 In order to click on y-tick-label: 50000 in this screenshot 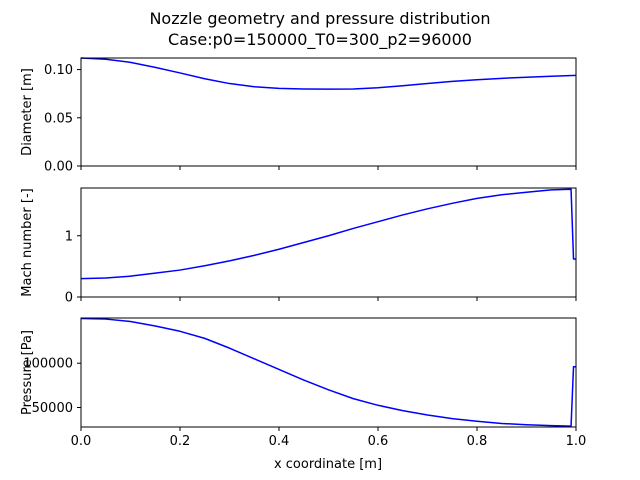, I will do `click(52, 408)`.